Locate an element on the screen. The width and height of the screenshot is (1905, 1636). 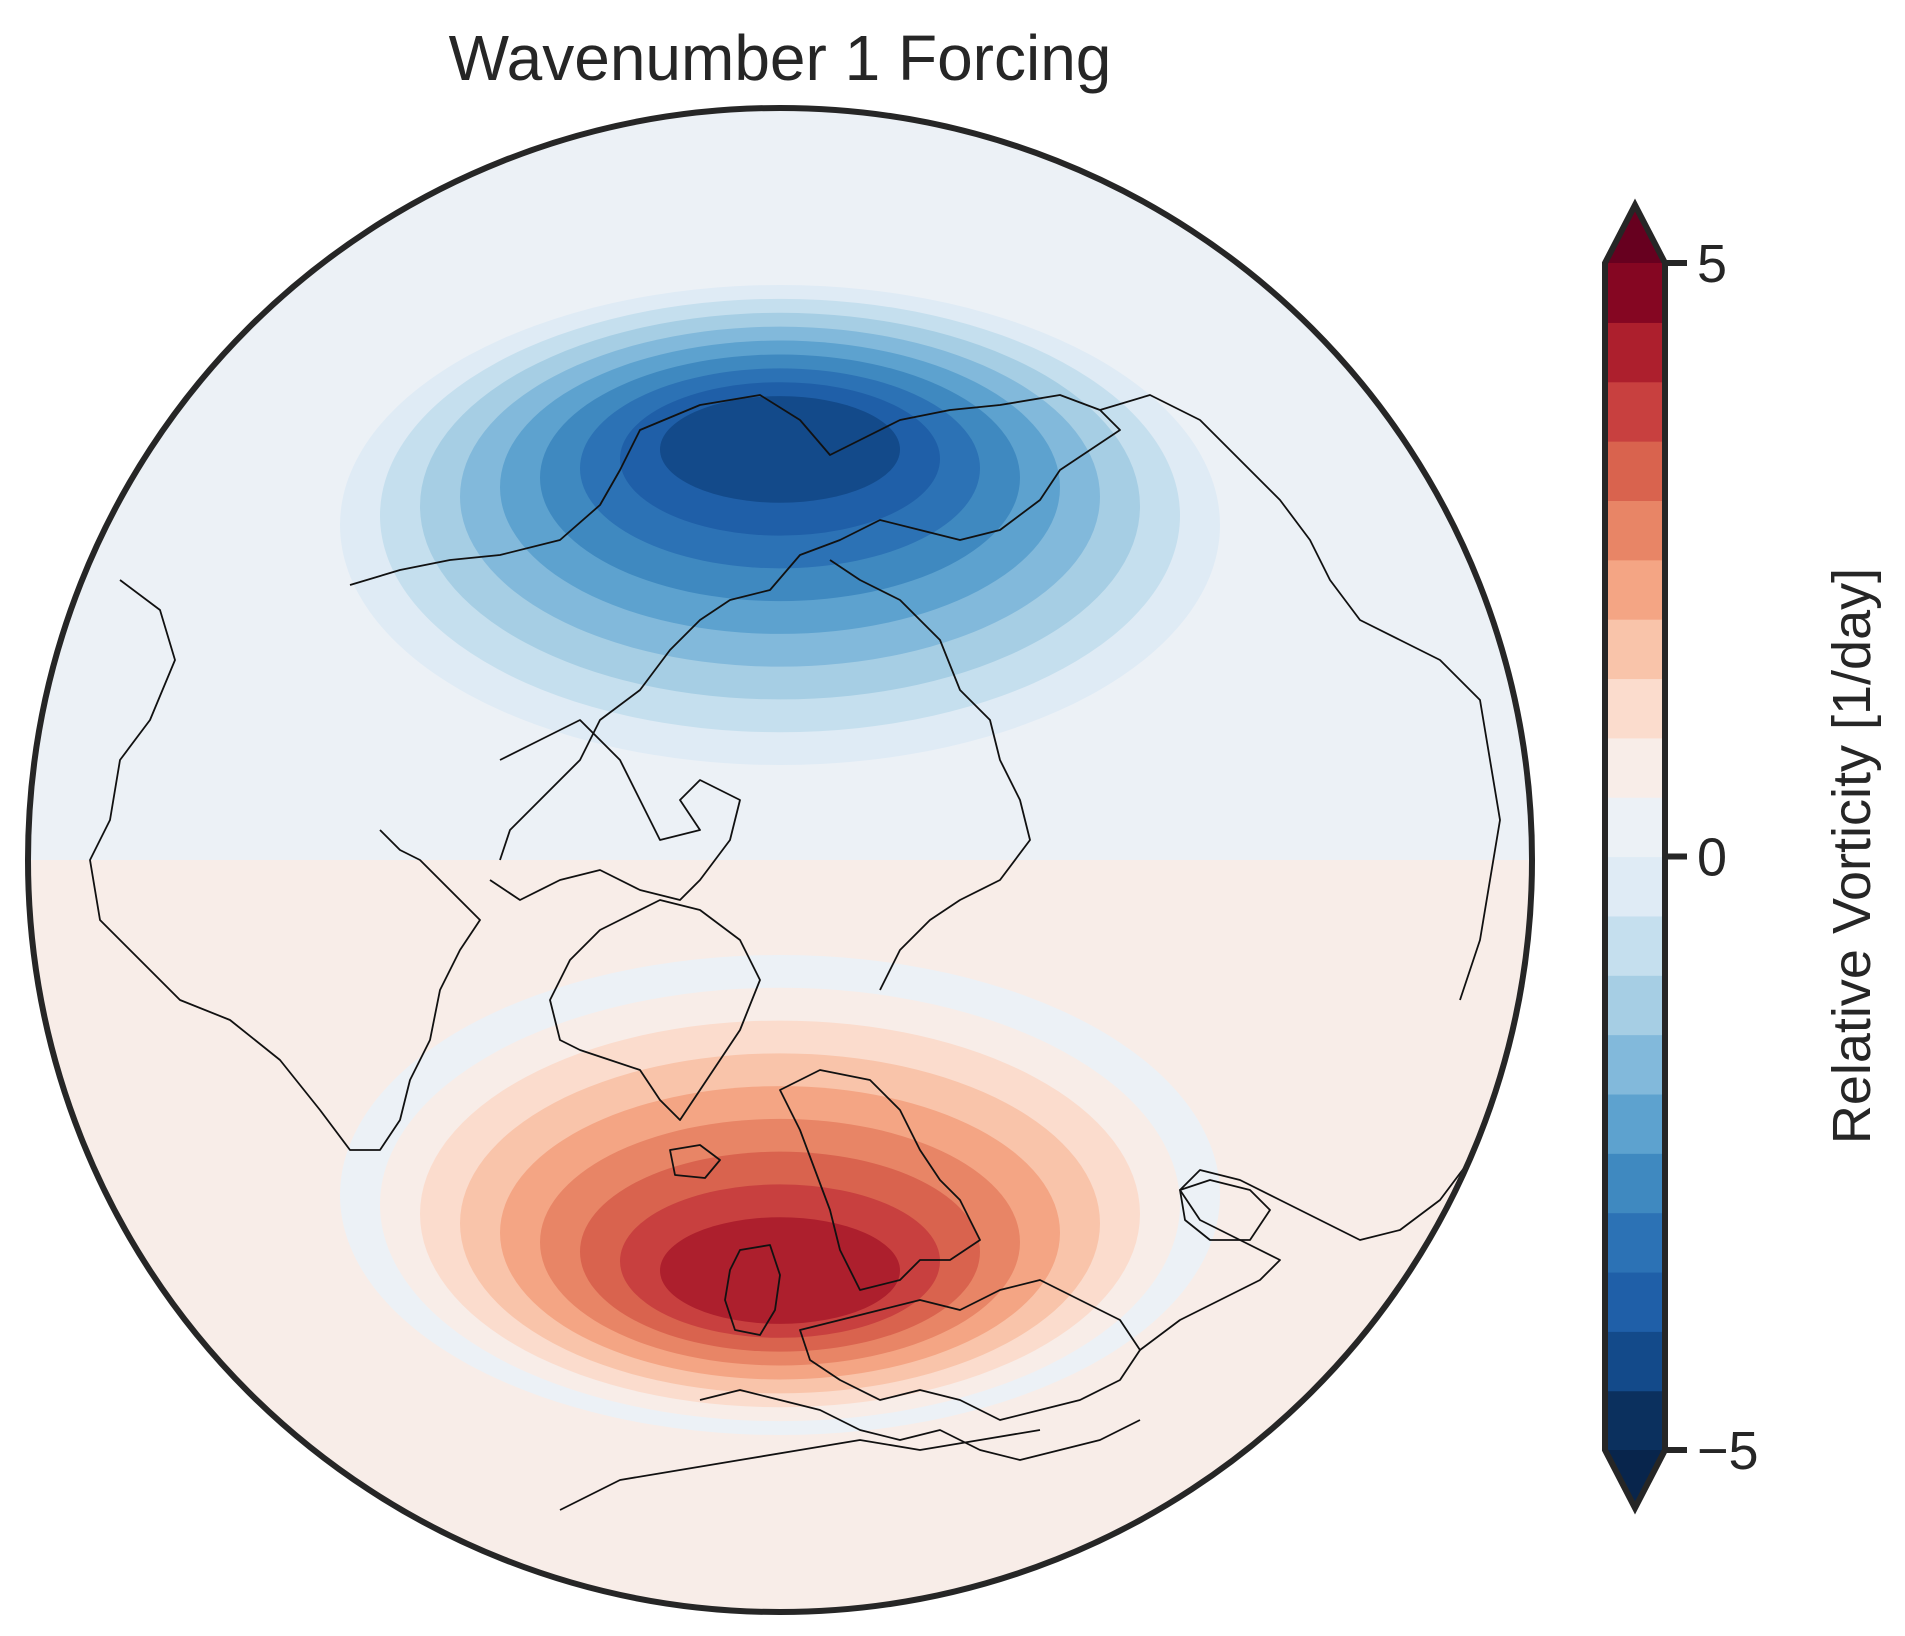
negative-vorticity-contours is located at coordinates (780, 525).